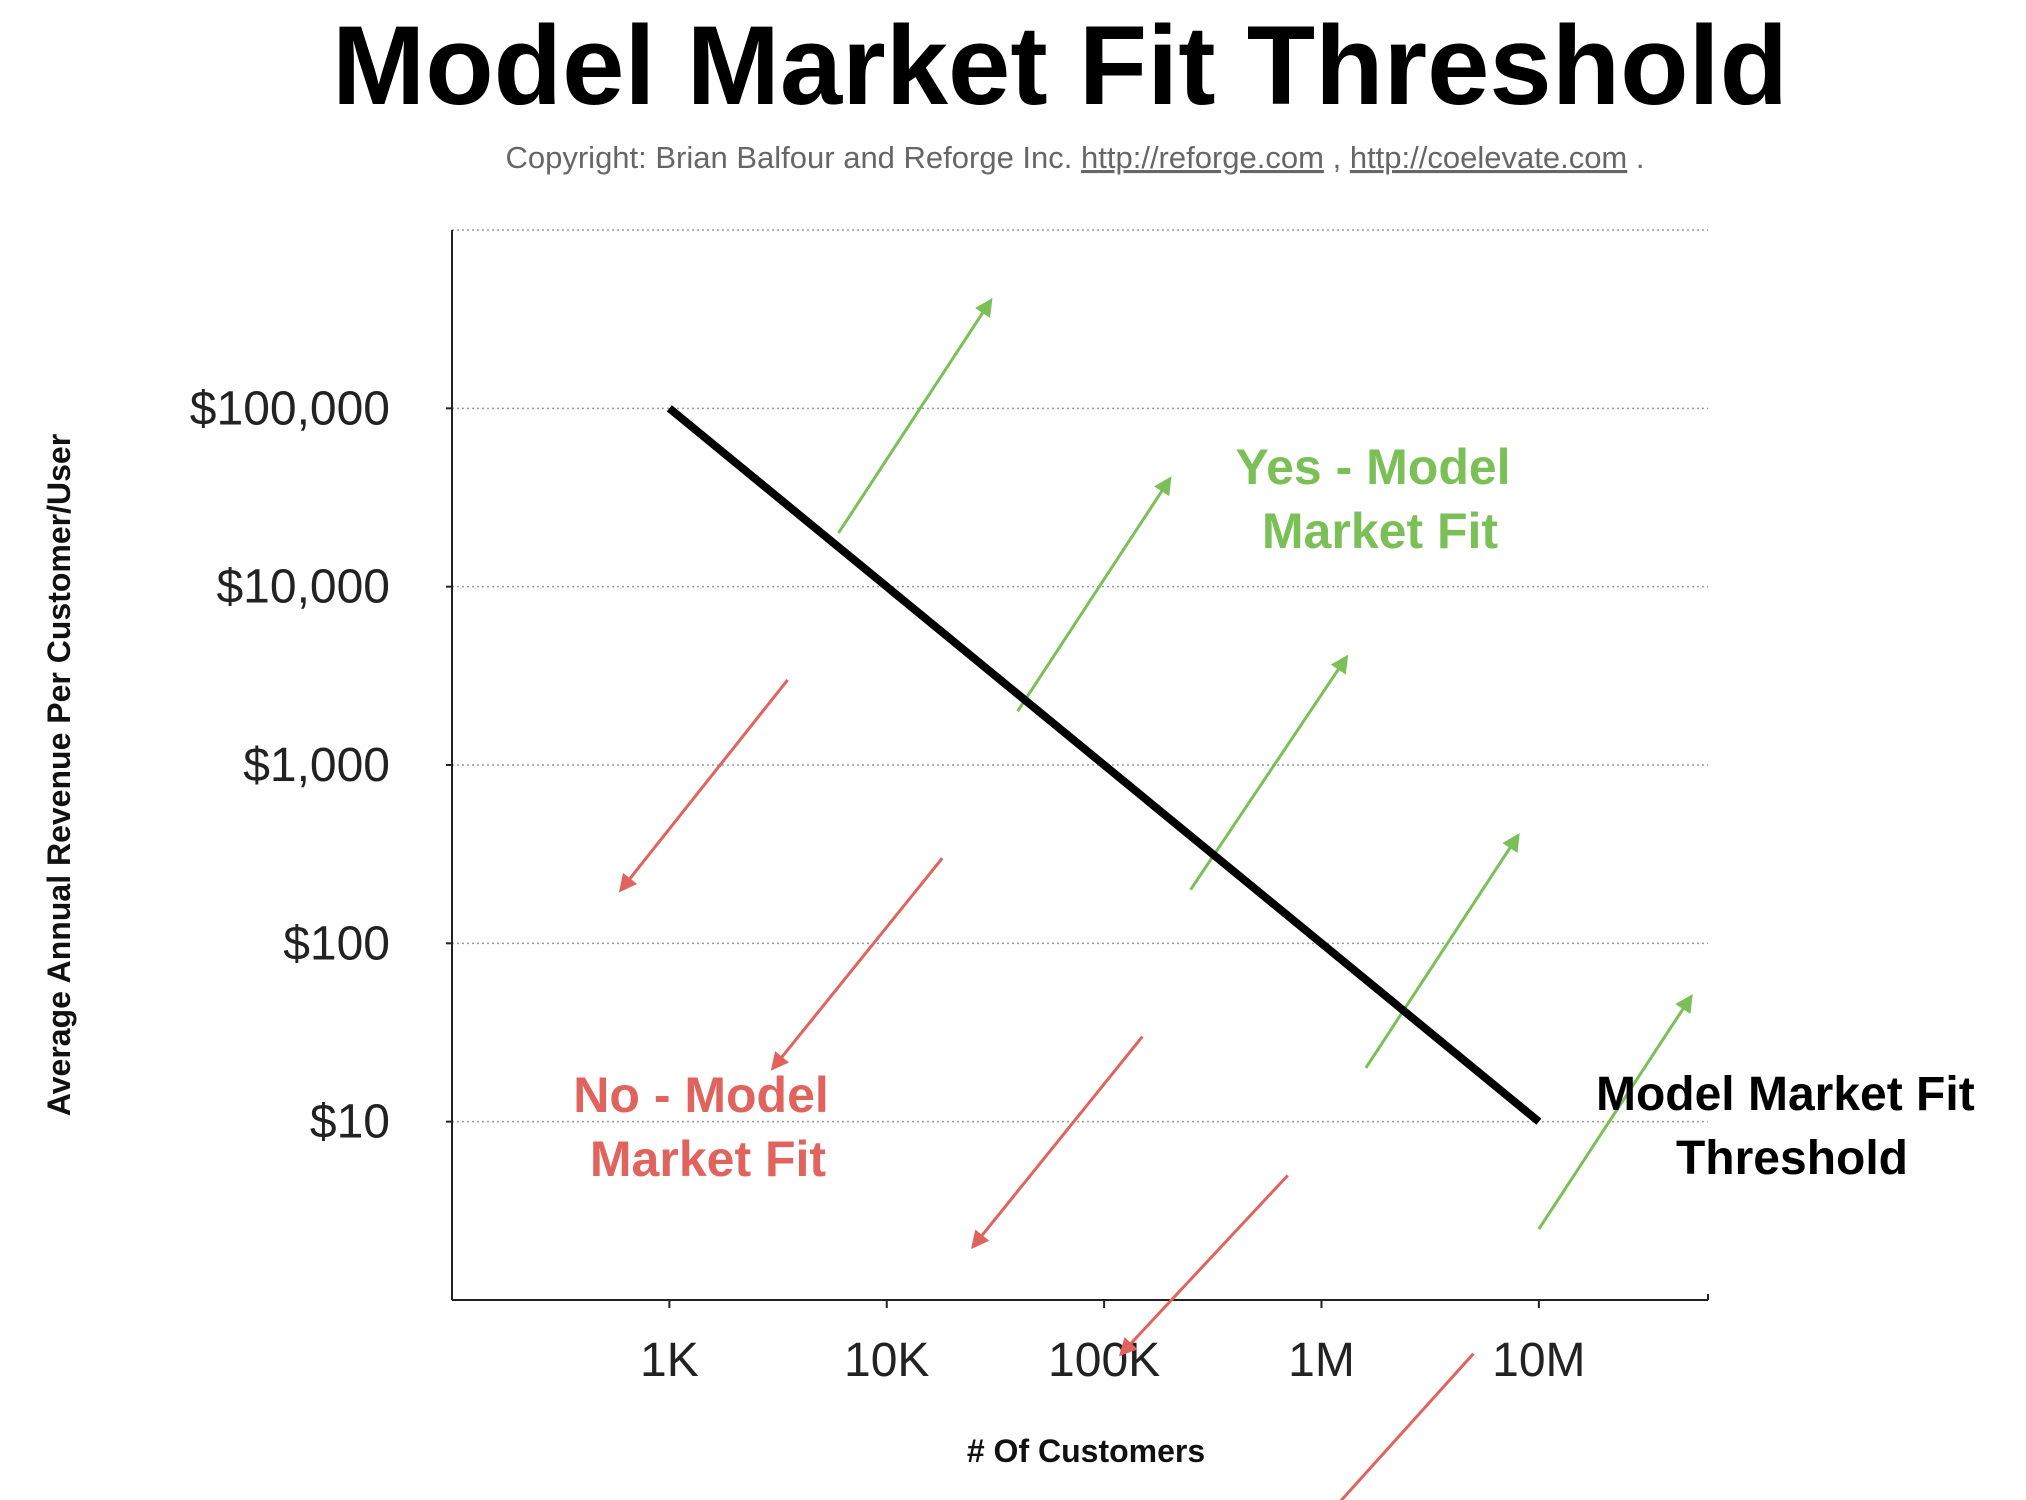 The height and width of the screenshot is (1500, 2026). I want to click on x-tick-label: 100K, so click(1104, 1360).